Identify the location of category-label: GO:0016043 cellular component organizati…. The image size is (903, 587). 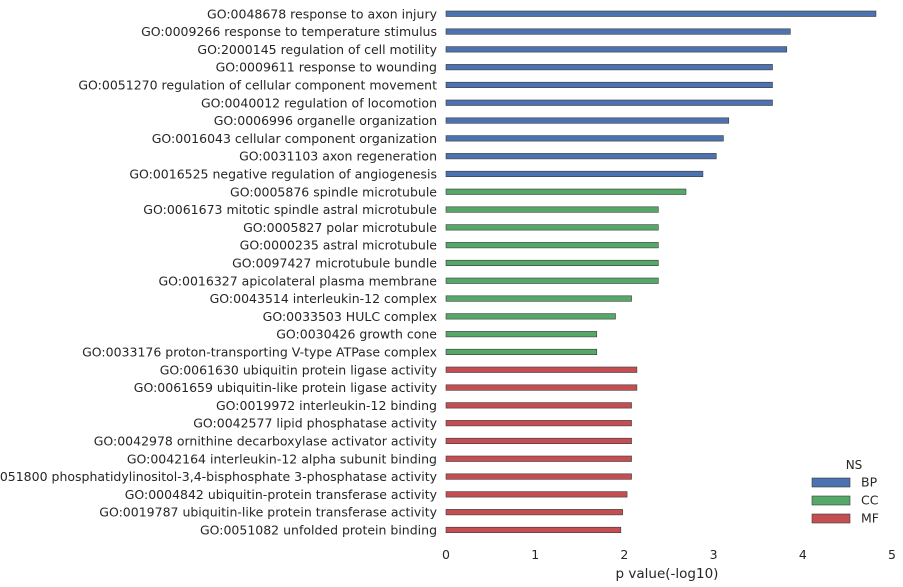
(294, 138).